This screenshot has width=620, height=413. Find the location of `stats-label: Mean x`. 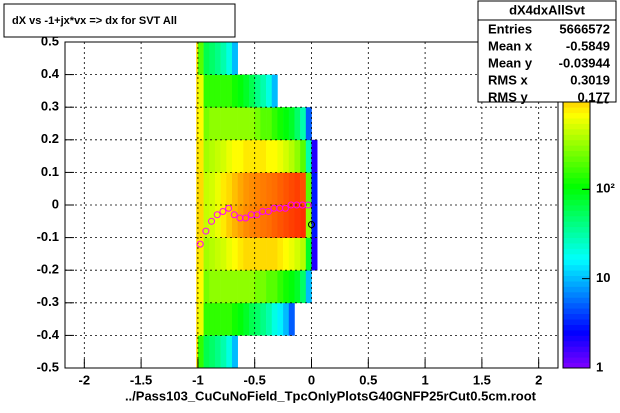

stats-label: Mean x is located at coordinates (510, 45).